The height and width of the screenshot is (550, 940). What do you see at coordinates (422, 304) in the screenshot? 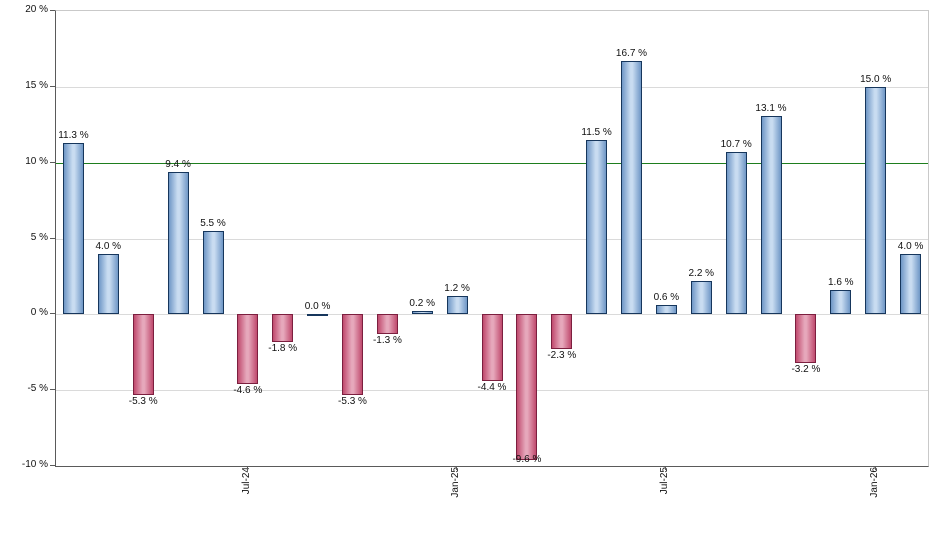
I see `bar-value-label: 0.2 %` at bounding box center [422, 304].